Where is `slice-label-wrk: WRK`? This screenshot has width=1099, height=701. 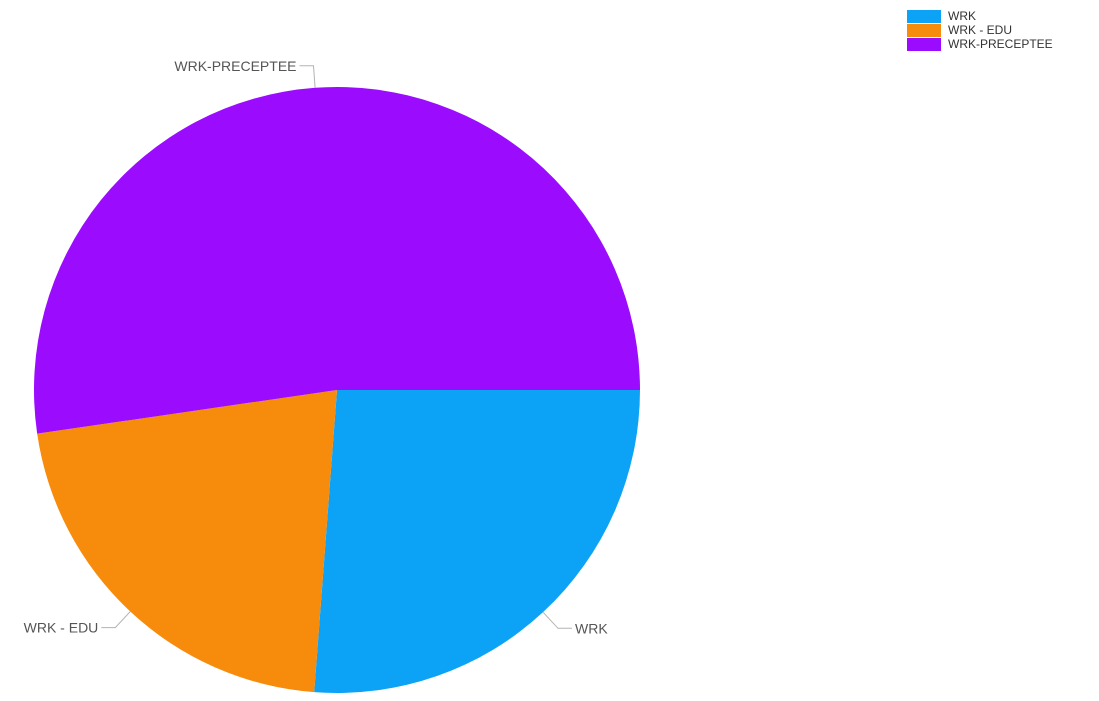
slice-label-wrk: WRK is located at coordinates (591, 628).